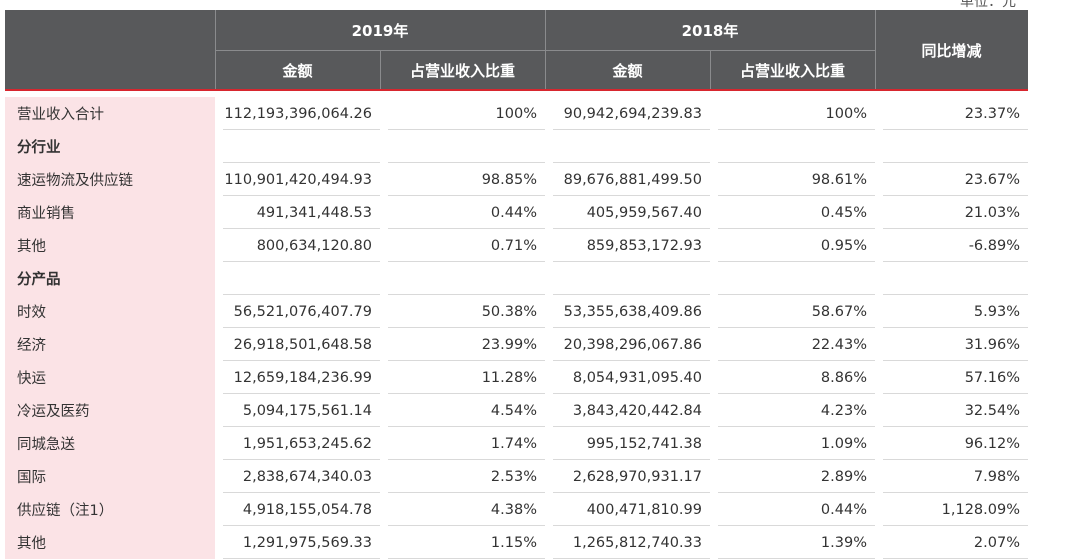 This screenshot has height=559, width=1080. Describe the element at coordinates (996, 476) in the screenshot. I see `value-cell: 7.98%` at that location.